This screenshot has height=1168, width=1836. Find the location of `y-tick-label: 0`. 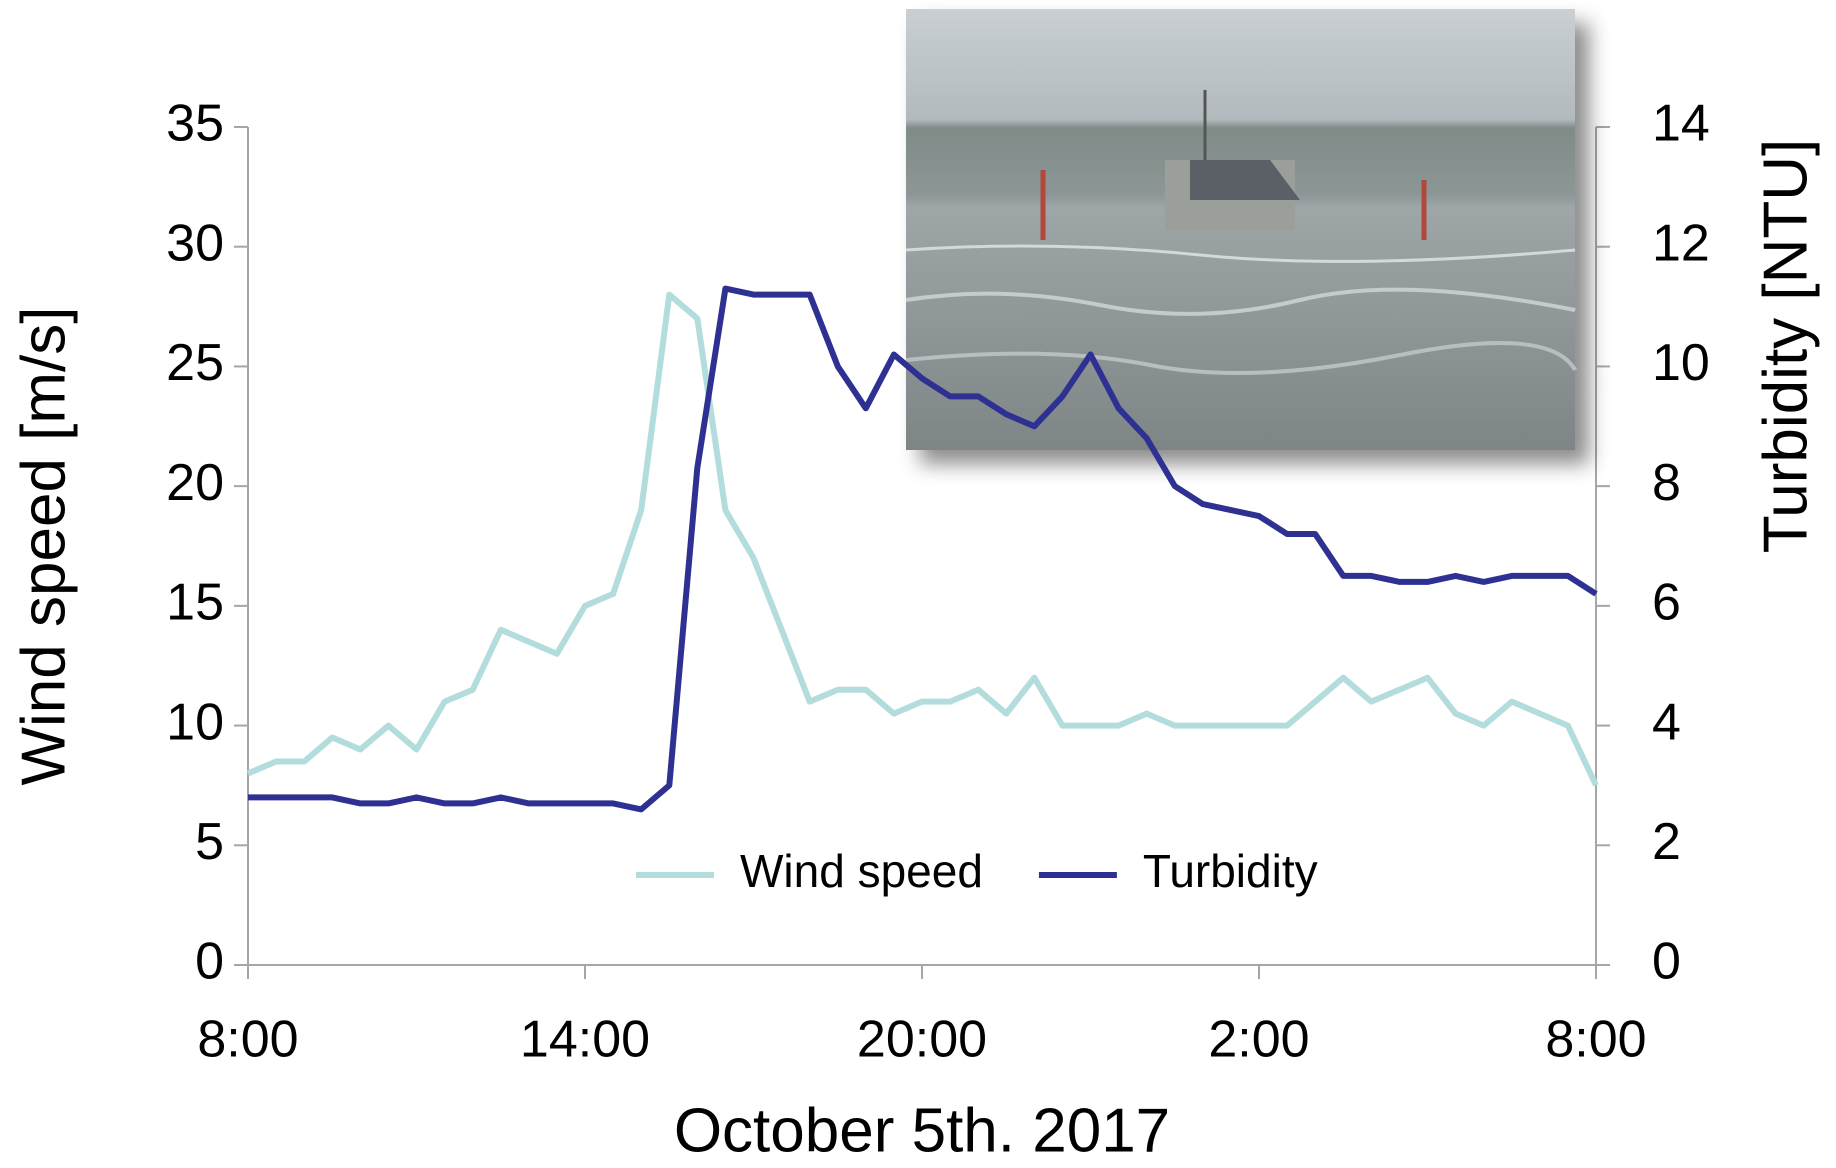

y-tick-label: 0 is located at coordinates (209, 962).